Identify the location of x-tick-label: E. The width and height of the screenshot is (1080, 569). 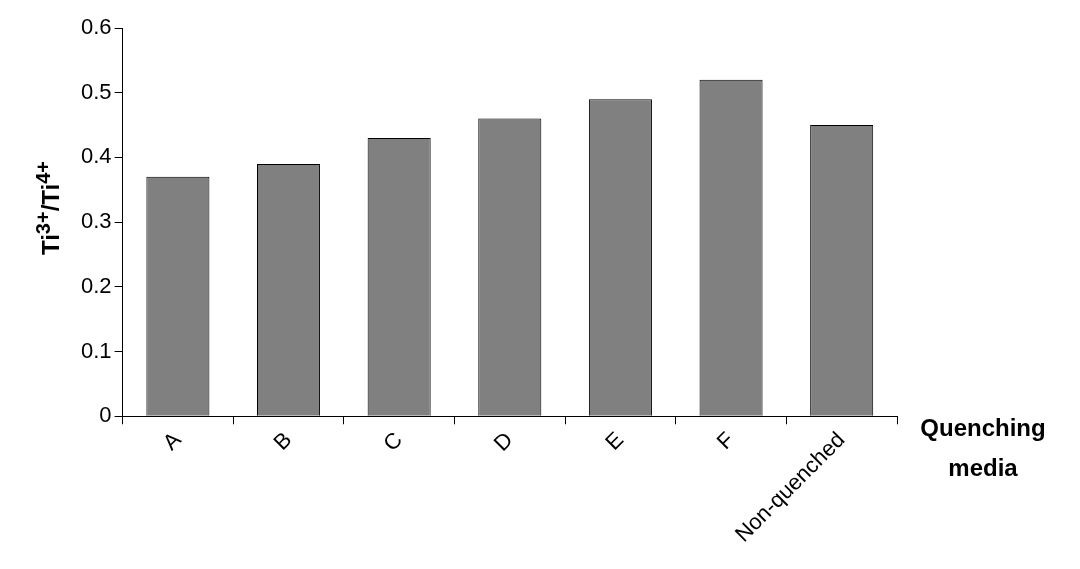
(614, 440).